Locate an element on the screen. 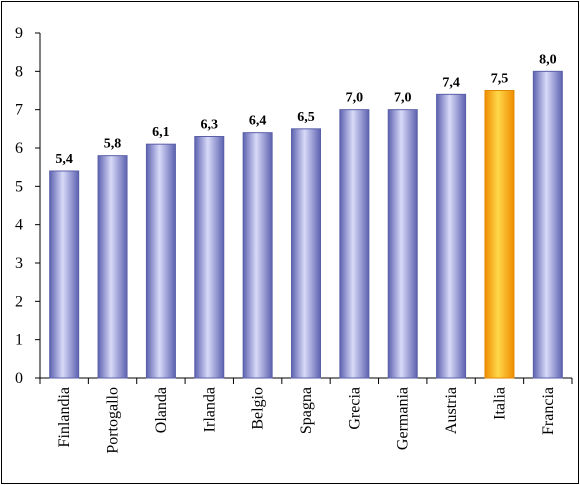  bar-francia is located at coordinates (547, 224).